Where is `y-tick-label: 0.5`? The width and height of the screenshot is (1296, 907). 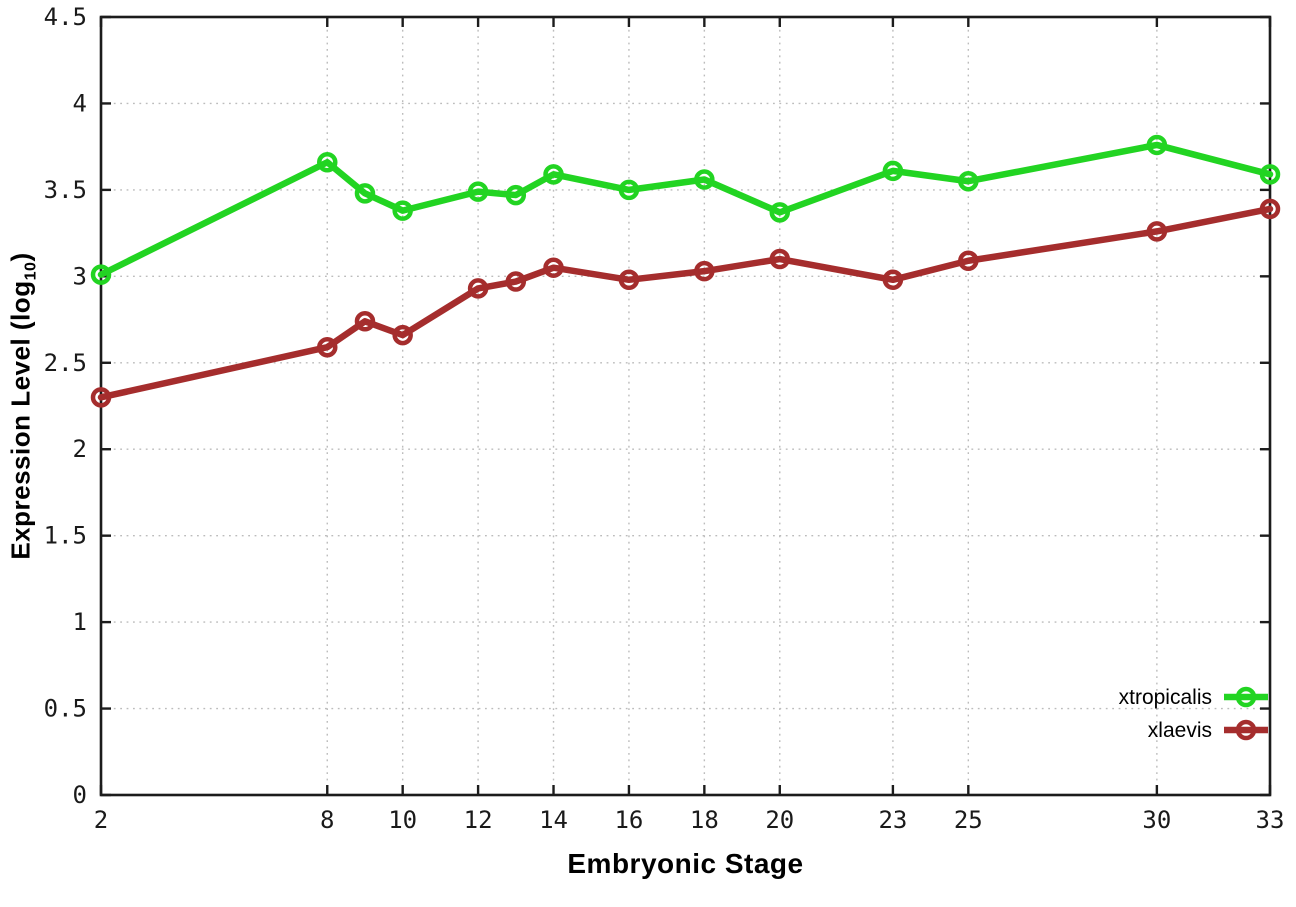 y-tick-label: 0.5 is located at coordinates (65, 709).